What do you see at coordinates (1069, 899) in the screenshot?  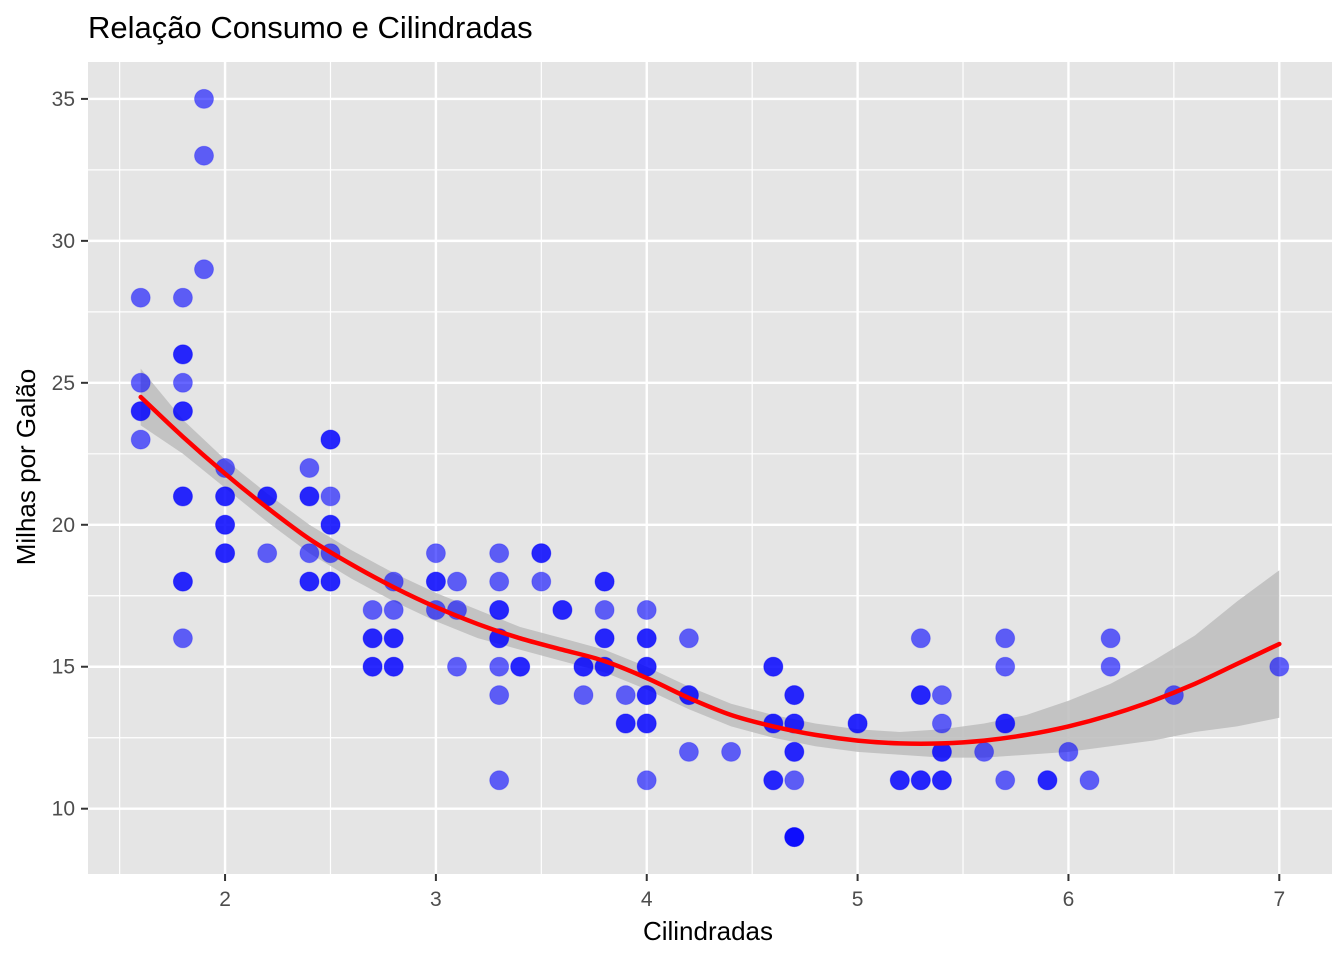 I see `x-tick-label: 6` at bounding box center [1069, 899].